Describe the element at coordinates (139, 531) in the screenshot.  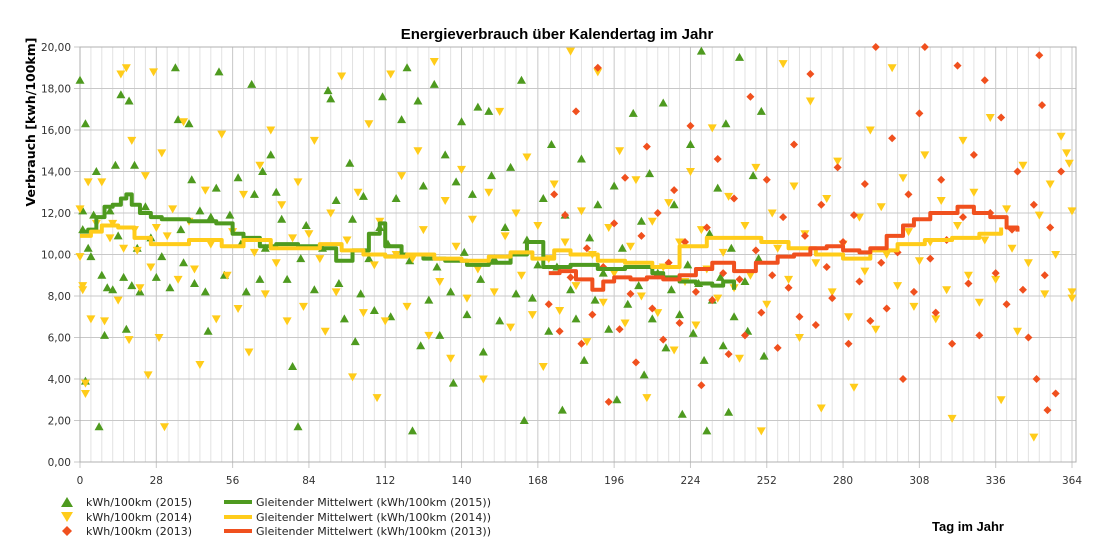
I see `legend-label: kWh/100km (2013)` at that location.